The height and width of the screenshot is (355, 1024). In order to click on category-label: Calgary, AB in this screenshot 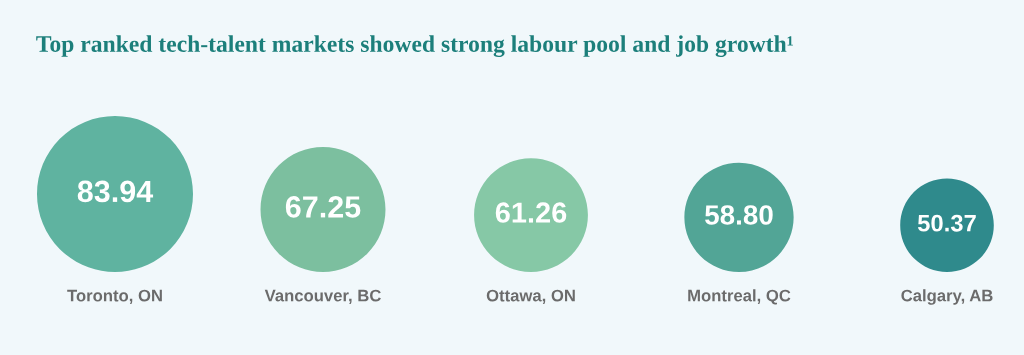, I will do `click(947, 297)`.